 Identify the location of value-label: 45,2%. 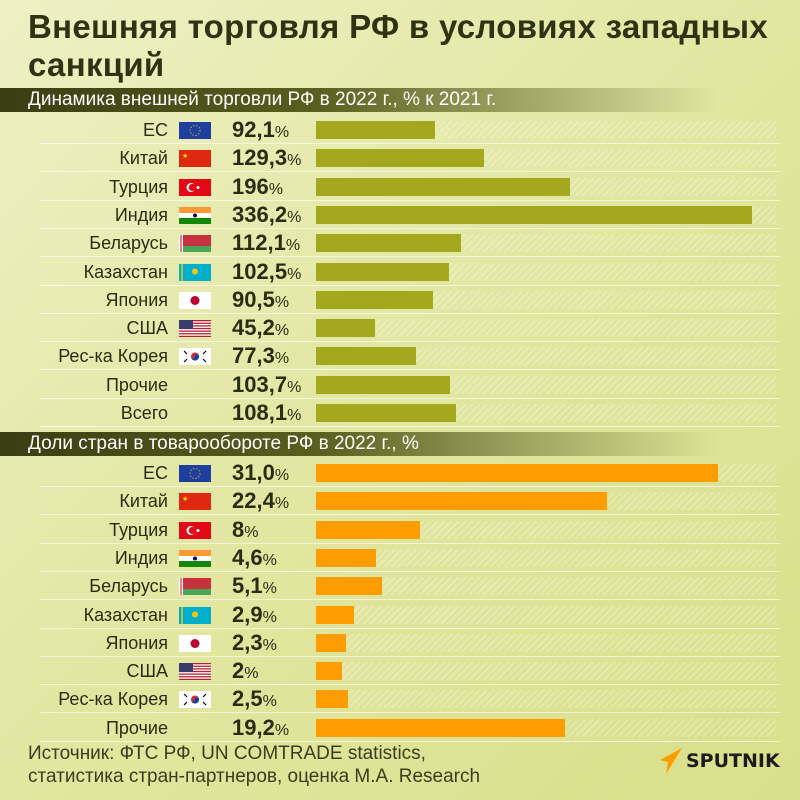
(272, 329).